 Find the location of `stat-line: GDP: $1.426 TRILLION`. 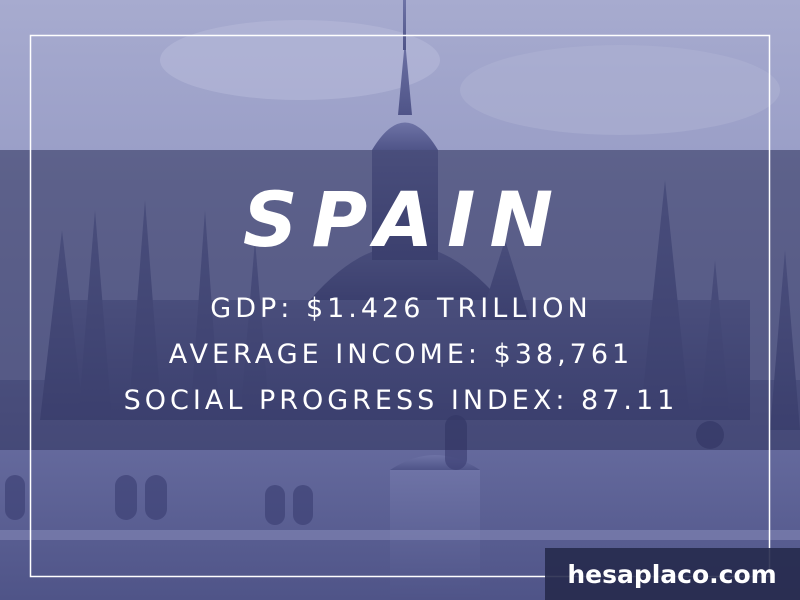

stat-line: GDP: $1.426 TRILLION is located at coordinates (400, 308).